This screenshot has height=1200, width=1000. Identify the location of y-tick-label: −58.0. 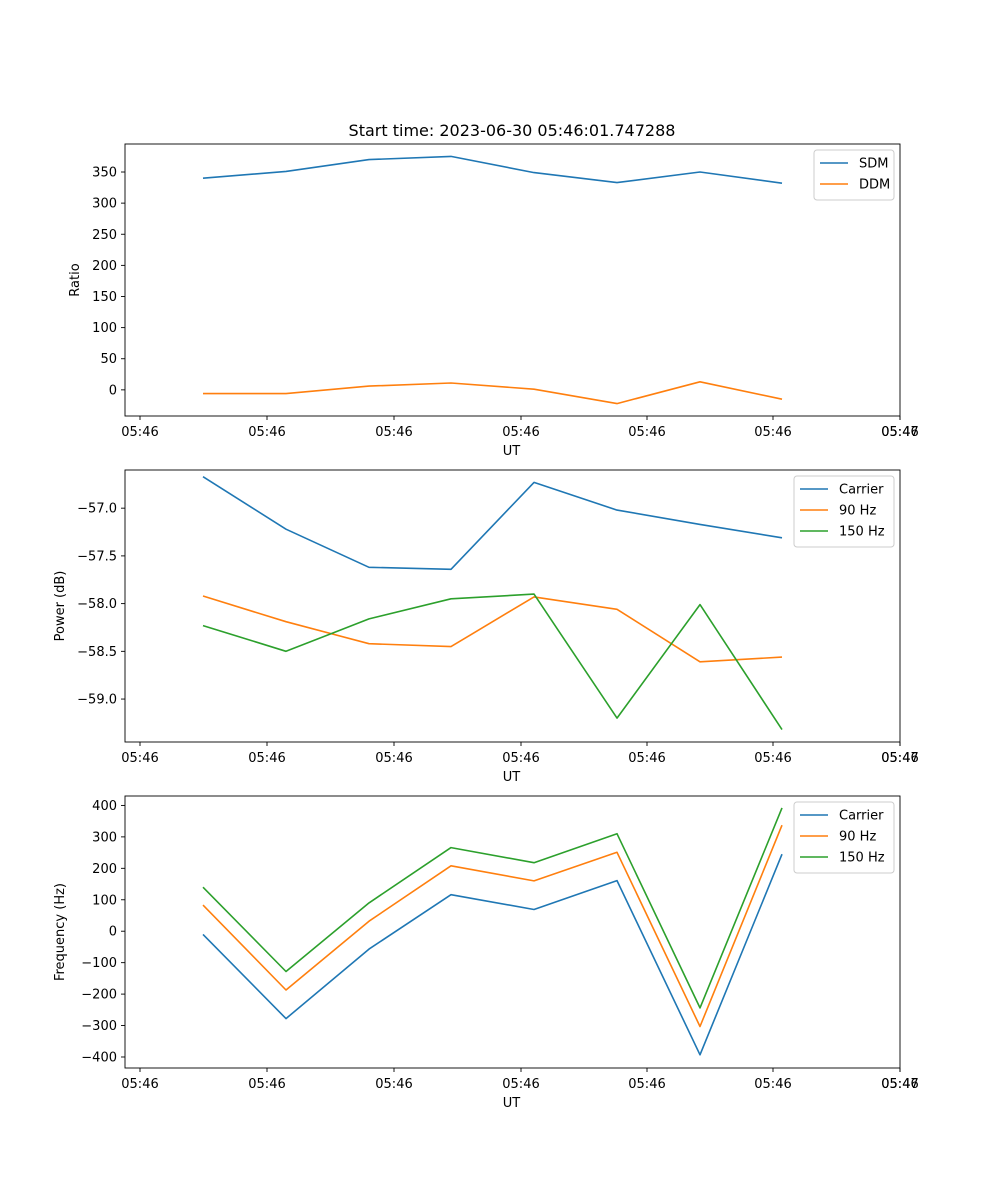
(97, 604).